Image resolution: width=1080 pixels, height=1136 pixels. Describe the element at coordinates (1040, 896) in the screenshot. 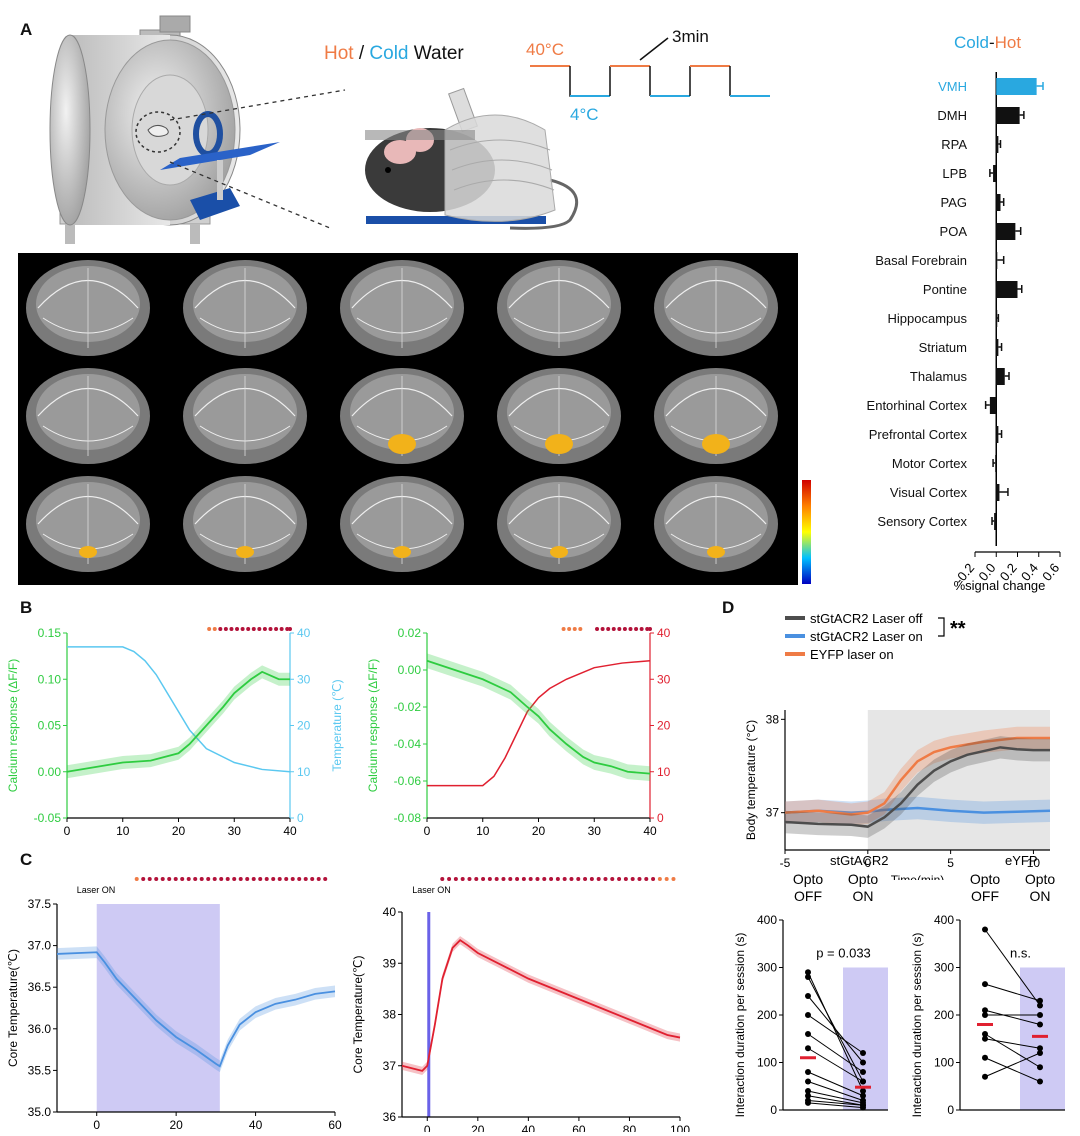

I see `condition-label: ON` at that location.